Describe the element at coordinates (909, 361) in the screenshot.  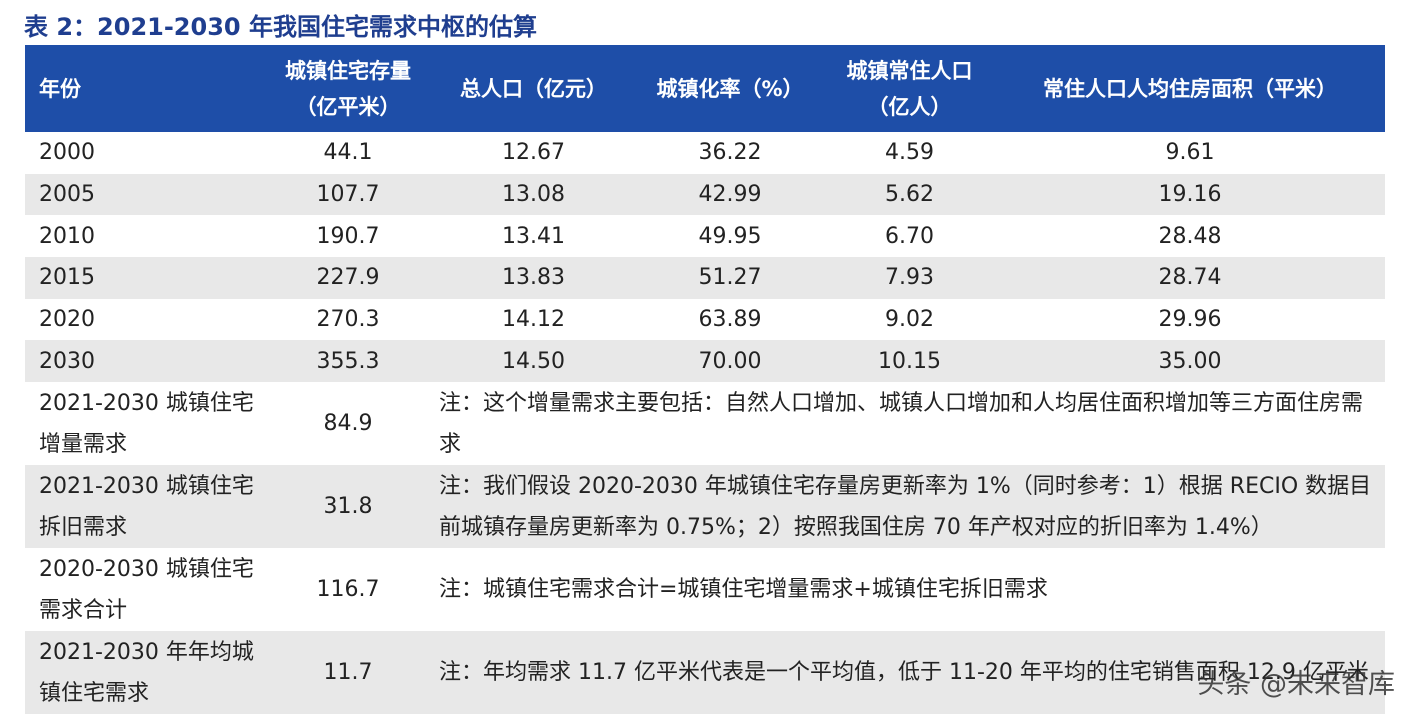
I see `cell-urban-population: 10.15` at that location.